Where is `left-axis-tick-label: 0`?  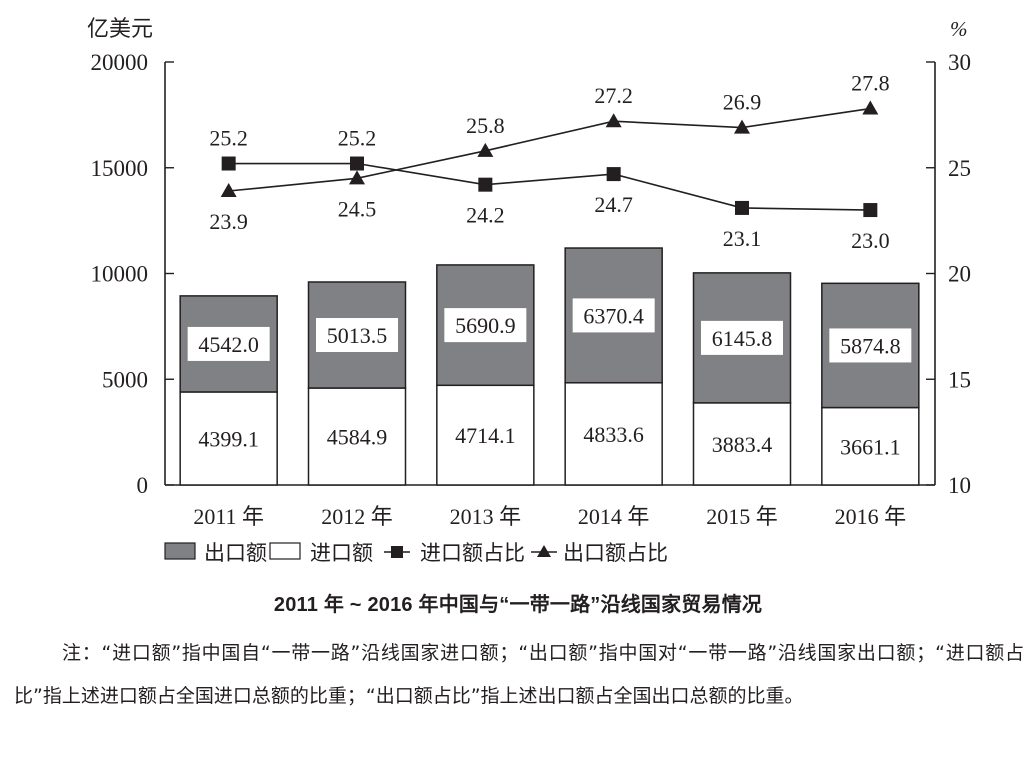
left-axis-tick-label: 0 is located at coordinates (143, 485).